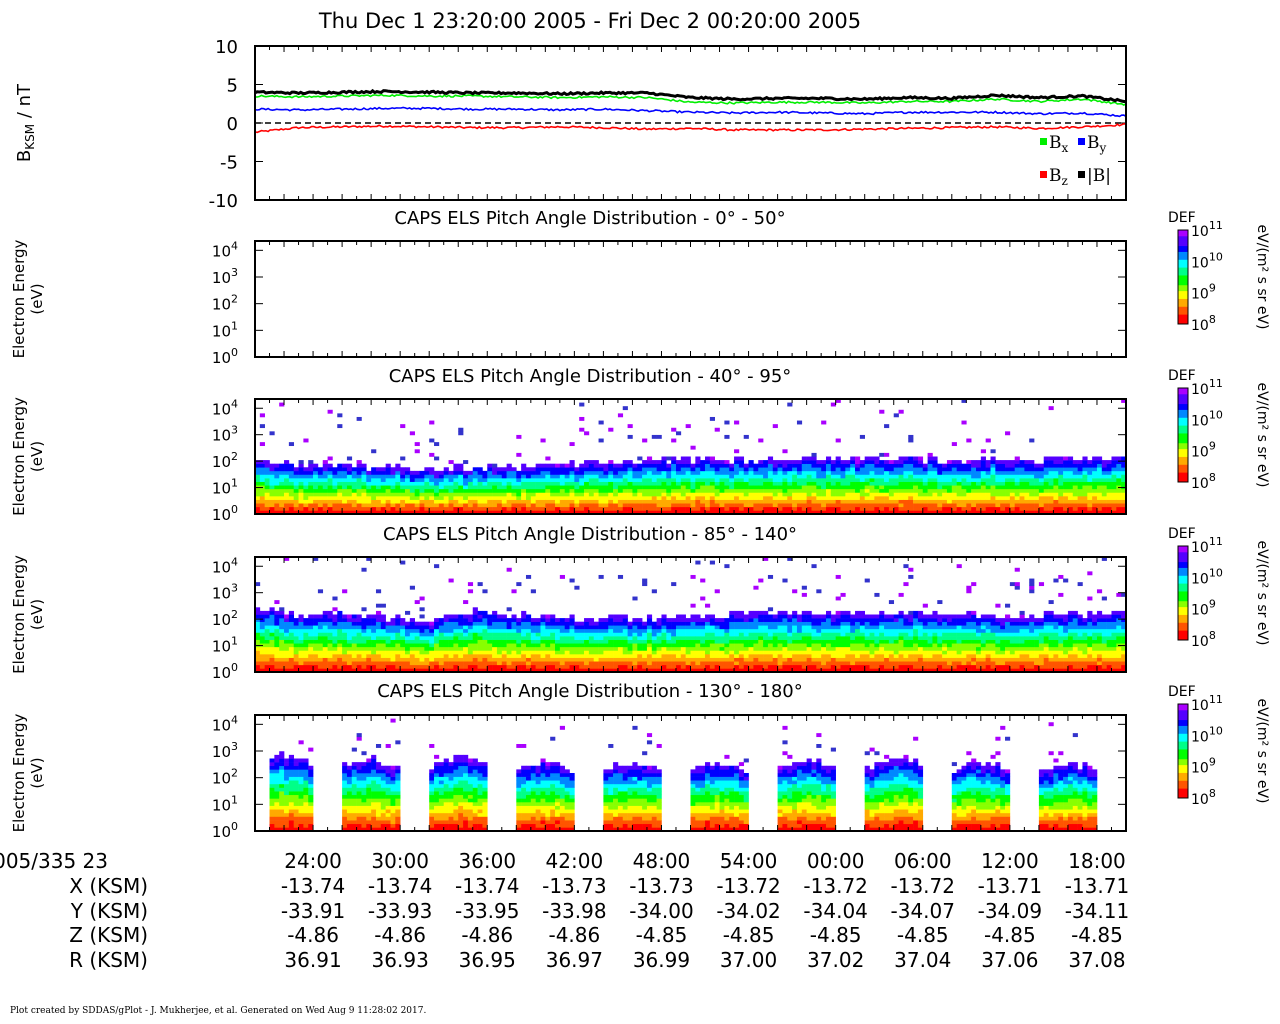  Describe the element at coordinates (232, 86) in the screenshot. I see `mag-ytick-label: 5` at that location.